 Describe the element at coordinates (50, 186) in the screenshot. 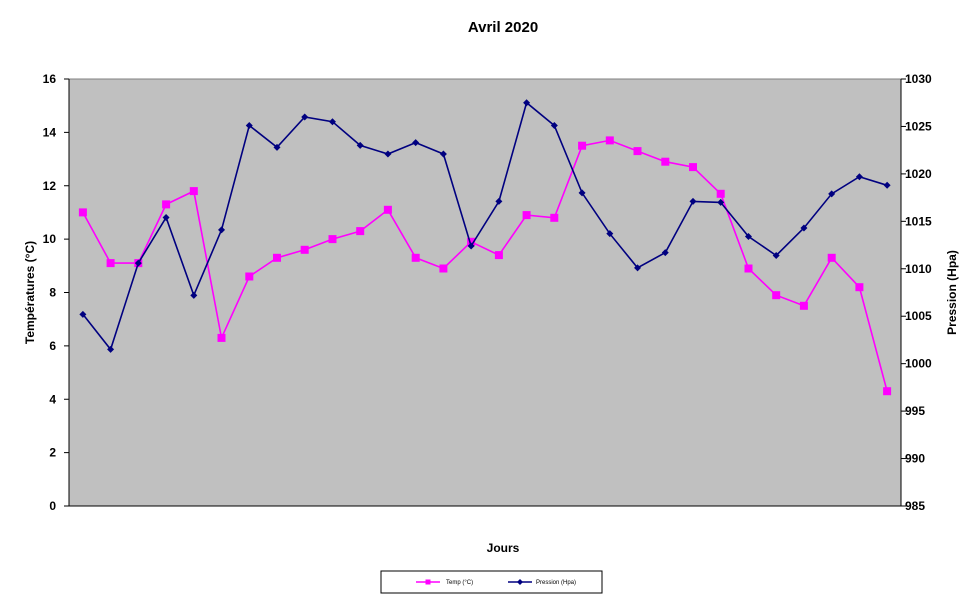

I see `left-y-tick-label: 12` at that location.